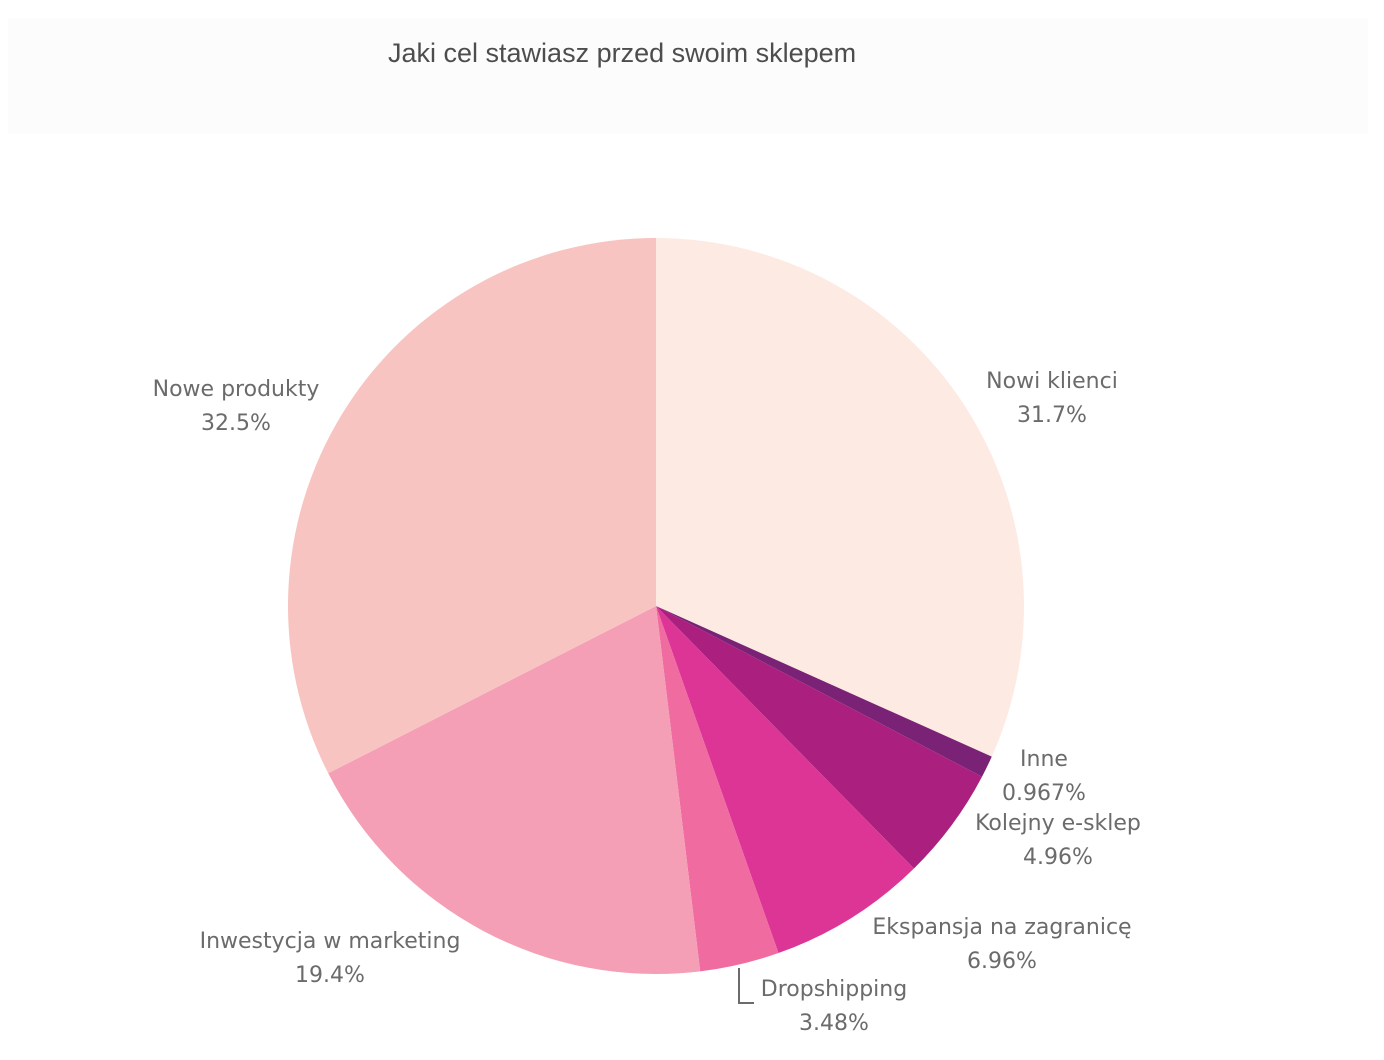  I want to click on leader-line-dropshipping, so click(746, 986).